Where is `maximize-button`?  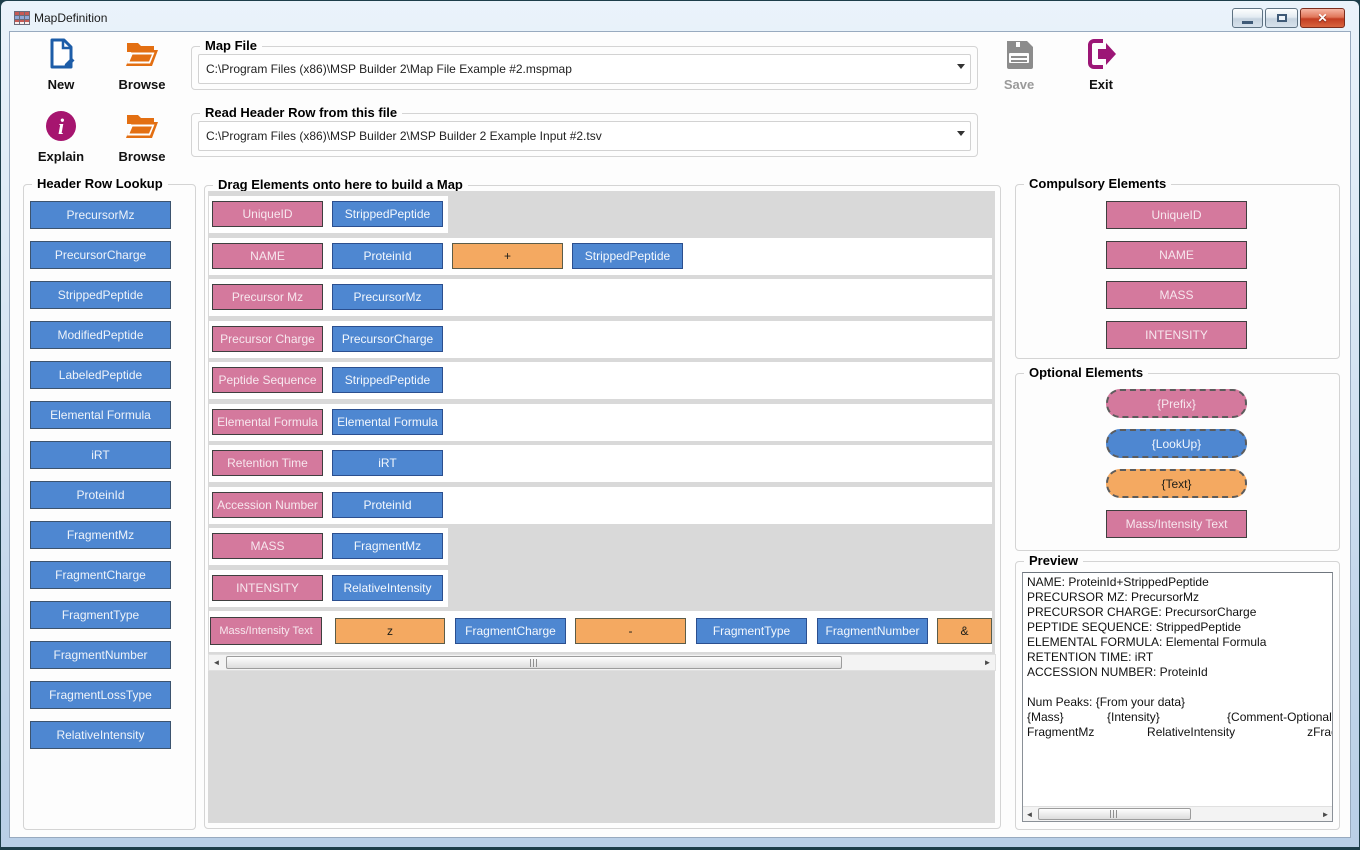
maximize-button is located at coordinates (1281, 18).